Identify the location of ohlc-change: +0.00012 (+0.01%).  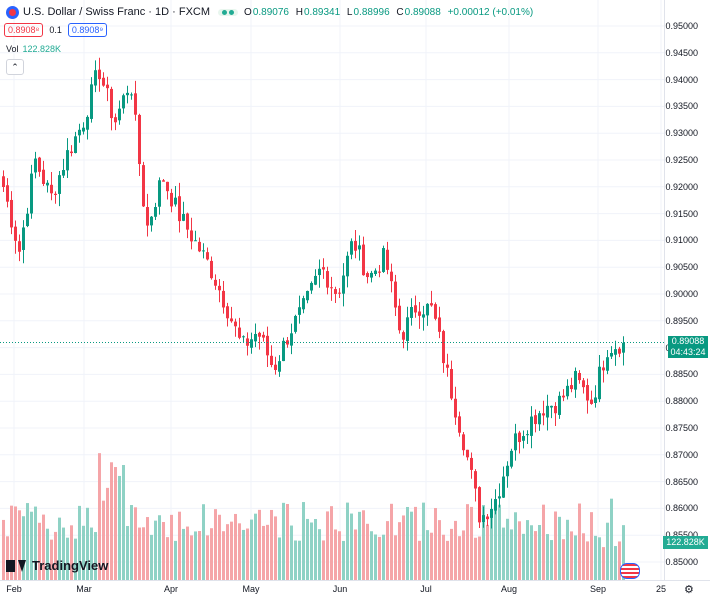
(490, 12).